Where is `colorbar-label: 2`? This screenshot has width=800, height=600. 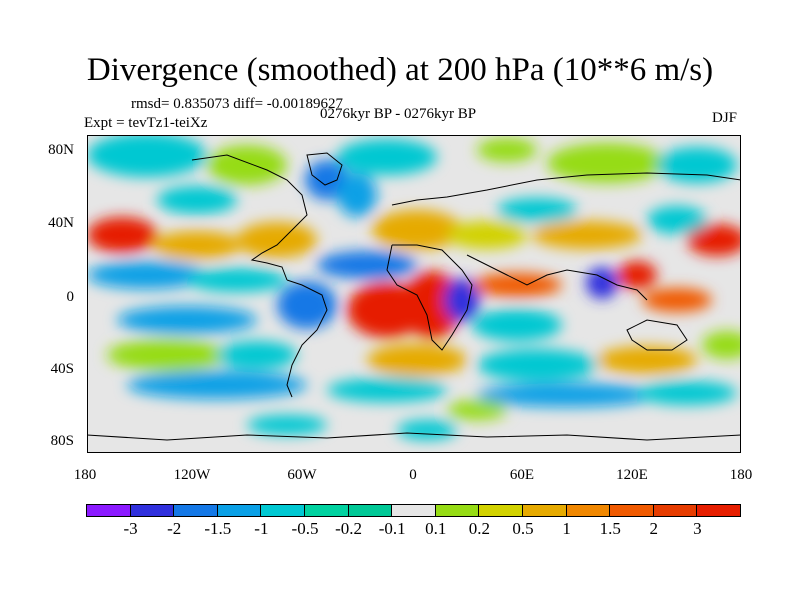
colorbar-label: 2 is located at coordinates (654, 528).